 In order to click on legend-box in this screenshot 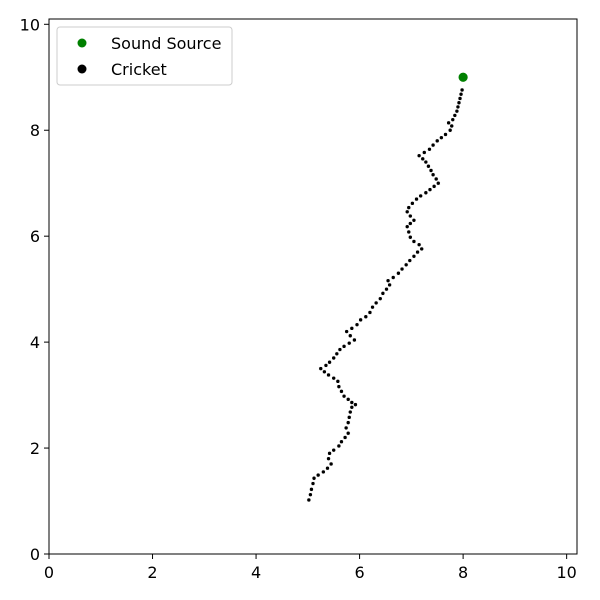, I will do `click(144, 56)`.